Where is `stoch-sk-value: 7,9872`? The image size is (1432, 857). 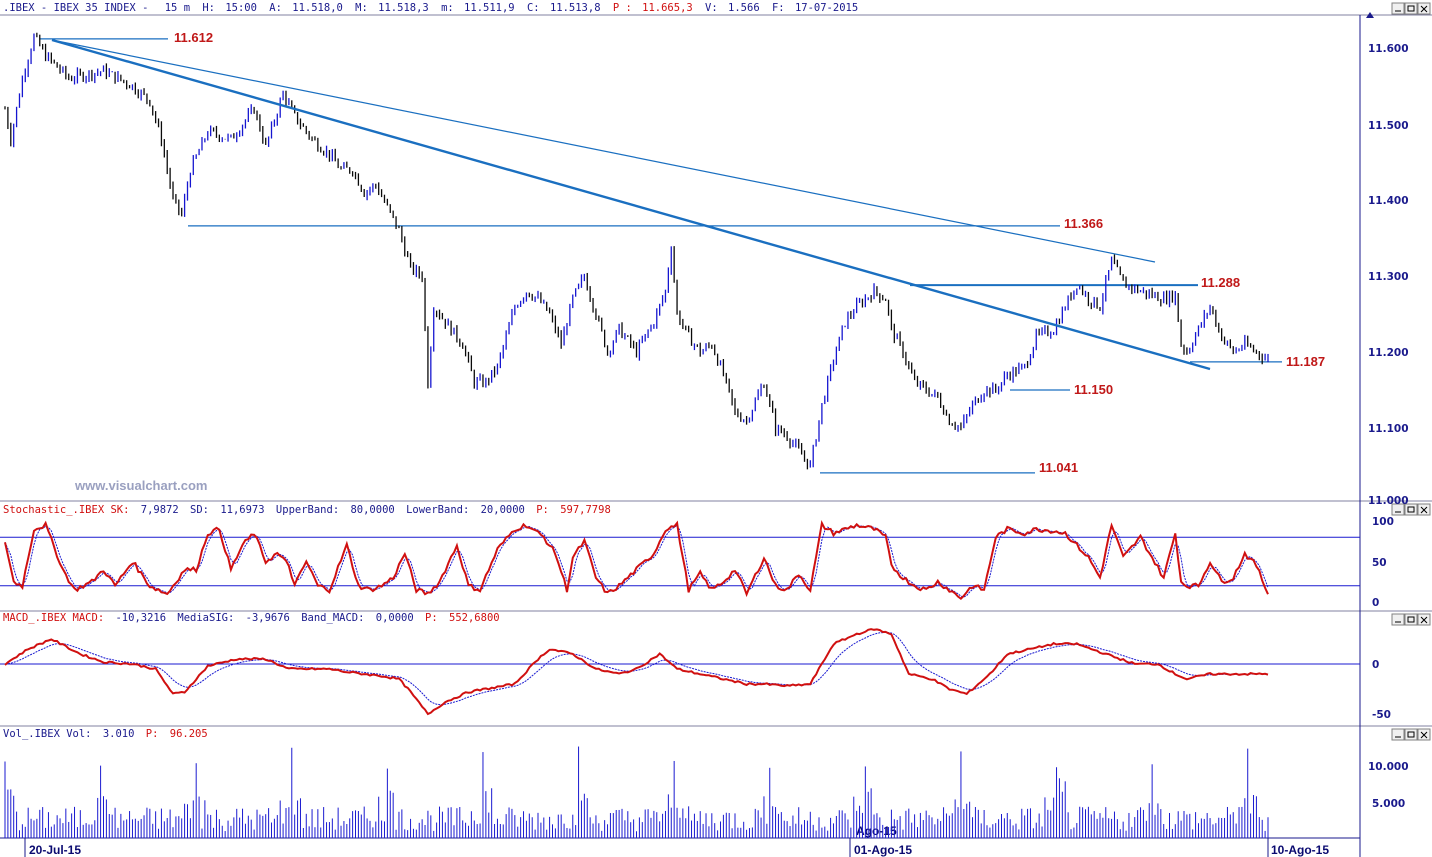
stoch-sk-value: 7,9872 is located at coordinates (160, 510).